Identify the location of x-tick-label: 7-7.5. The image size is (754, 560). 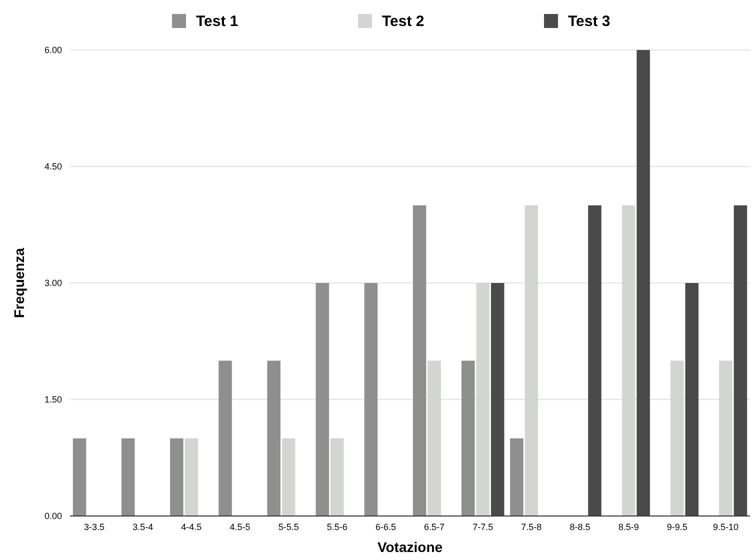
(483, 527).